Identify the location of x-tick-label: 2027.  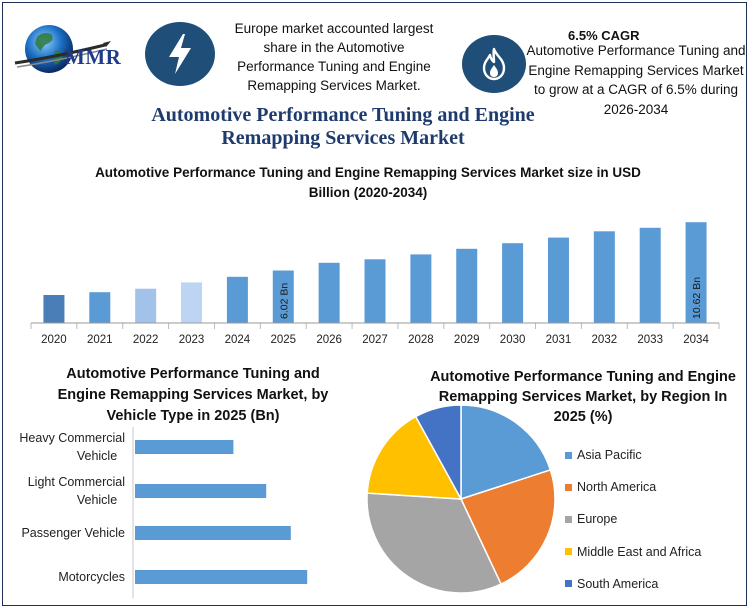
(375, 340).